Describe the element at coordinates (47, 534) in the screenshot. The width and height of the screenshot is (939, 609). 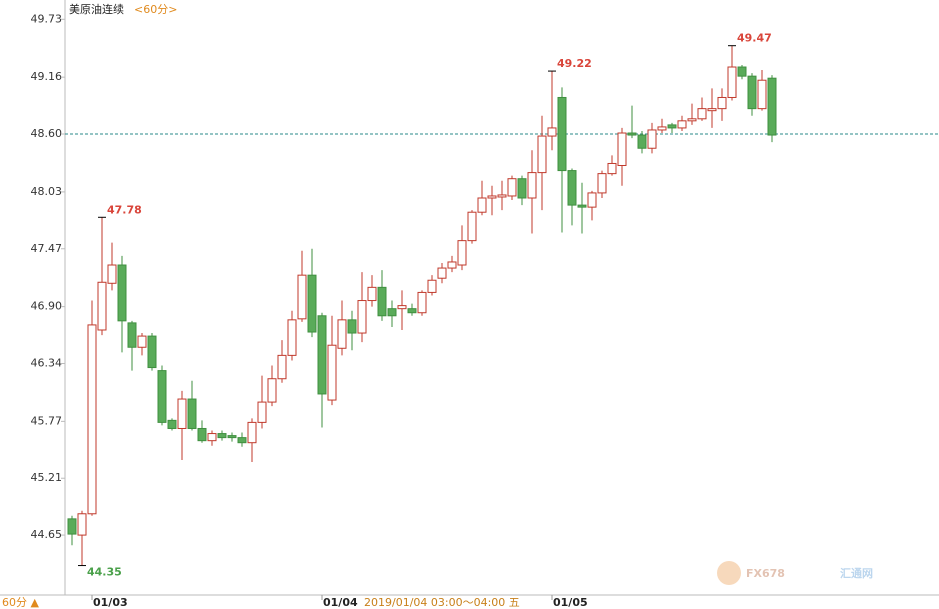
I see `y-tick-label: 44.65` at that location.